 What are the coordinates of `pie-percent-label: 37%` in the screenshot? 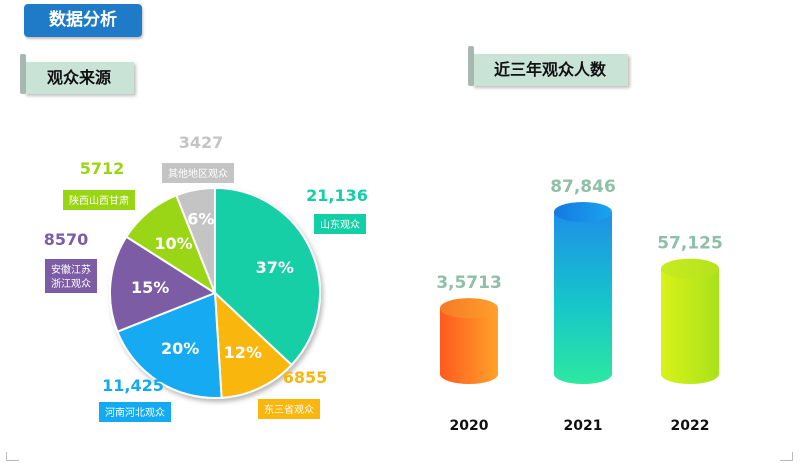 It's located at (275, 267).